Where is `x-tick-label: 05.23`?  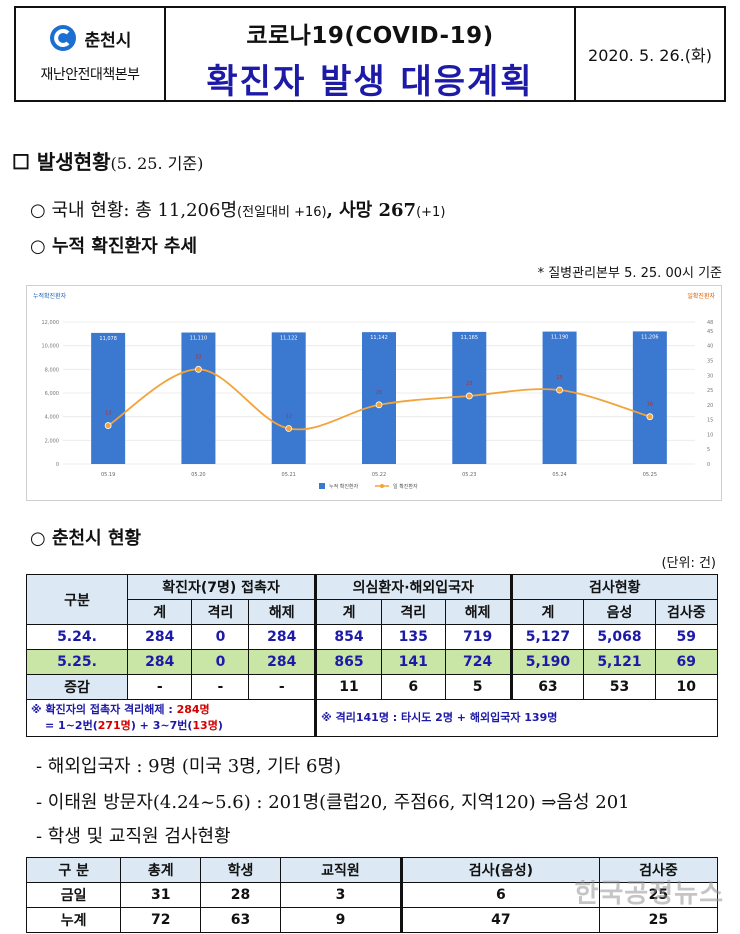 x-tick-label: 05.23 is located at coordinates (469, 475).